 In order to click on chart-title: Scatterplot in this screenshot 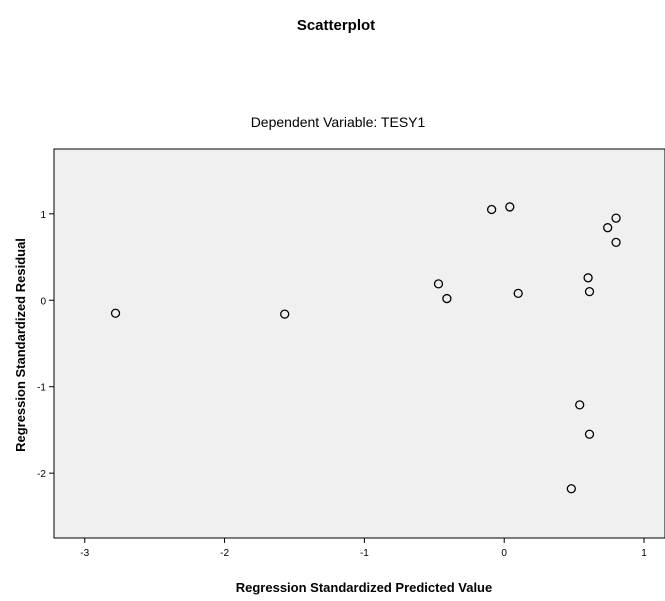, I will do `click(336, 25)`.